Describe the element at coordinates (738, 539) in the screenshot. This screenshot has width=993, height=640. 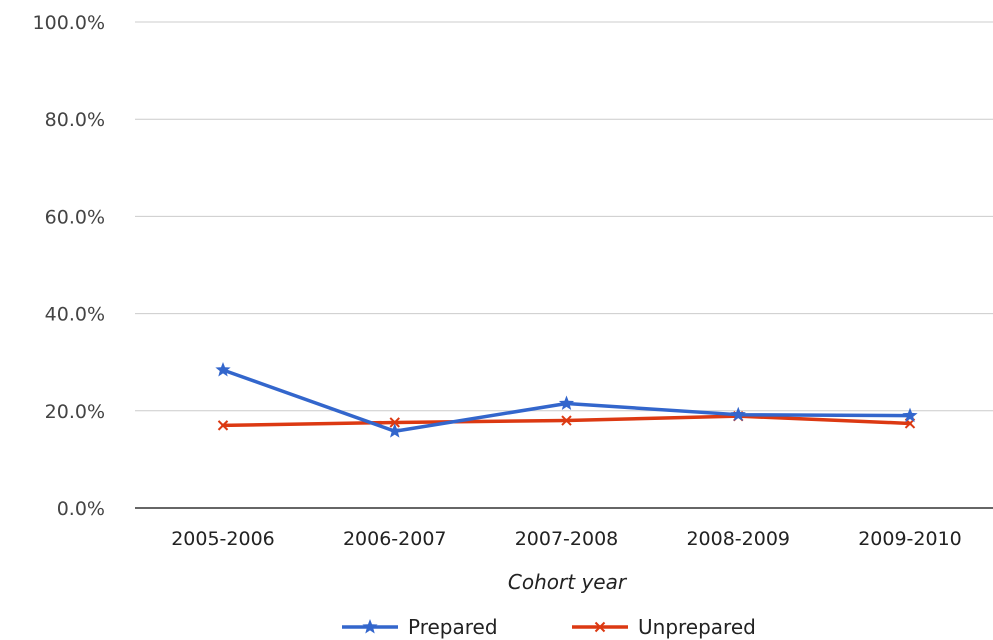
I see `x-tick-label: 2008-2009` at that location.